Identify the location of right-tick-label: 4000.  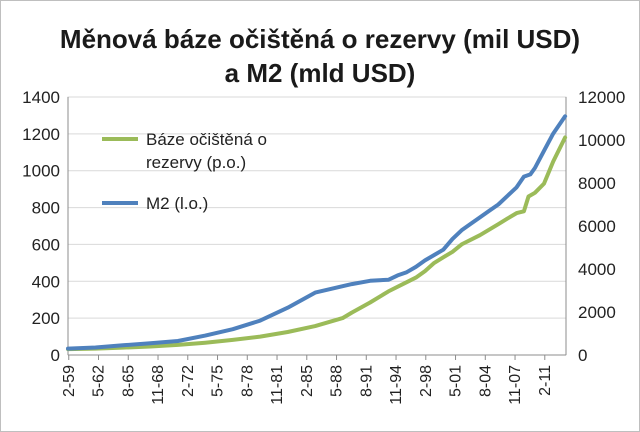
(597, 269).